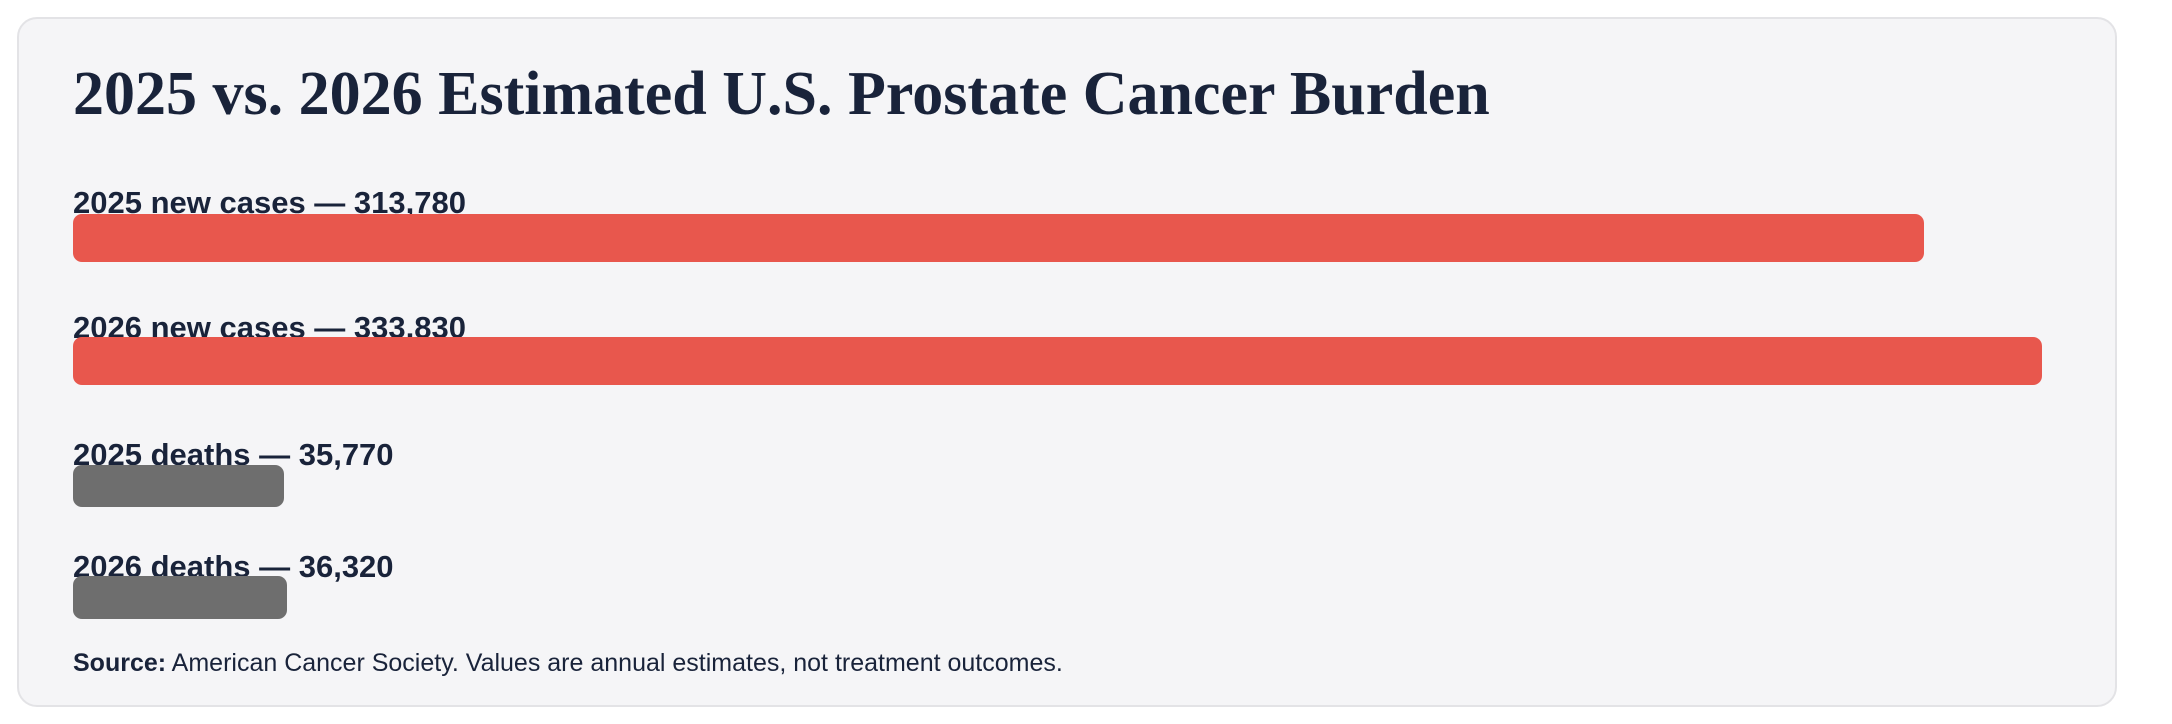  Describe the element at coordinates (120, 663) in the screenshot. I see `source-label: Source:` at that location.